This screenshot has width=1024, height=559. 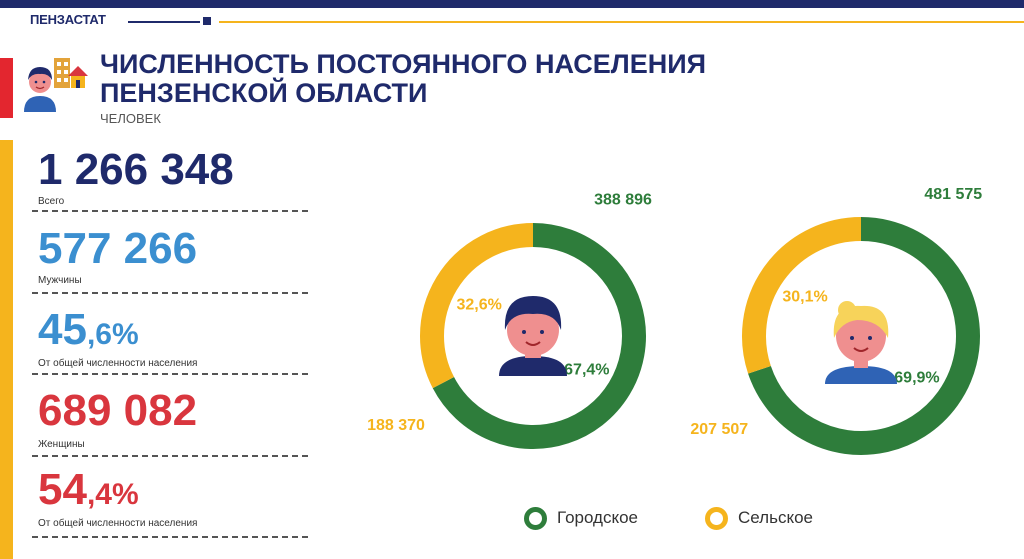 What do you see at coordinates (118, 363) in the screenshot?
I see `men-percent-label: От общей численности населения` at bounding box center [118, 363].